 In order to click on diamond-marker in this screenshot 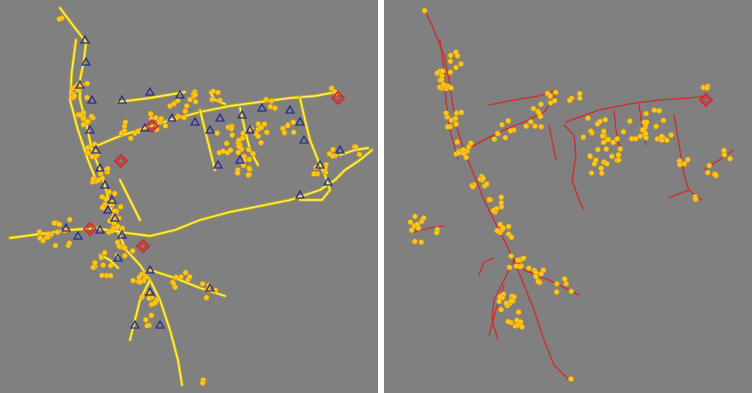, I will do `click(706, 100)`.